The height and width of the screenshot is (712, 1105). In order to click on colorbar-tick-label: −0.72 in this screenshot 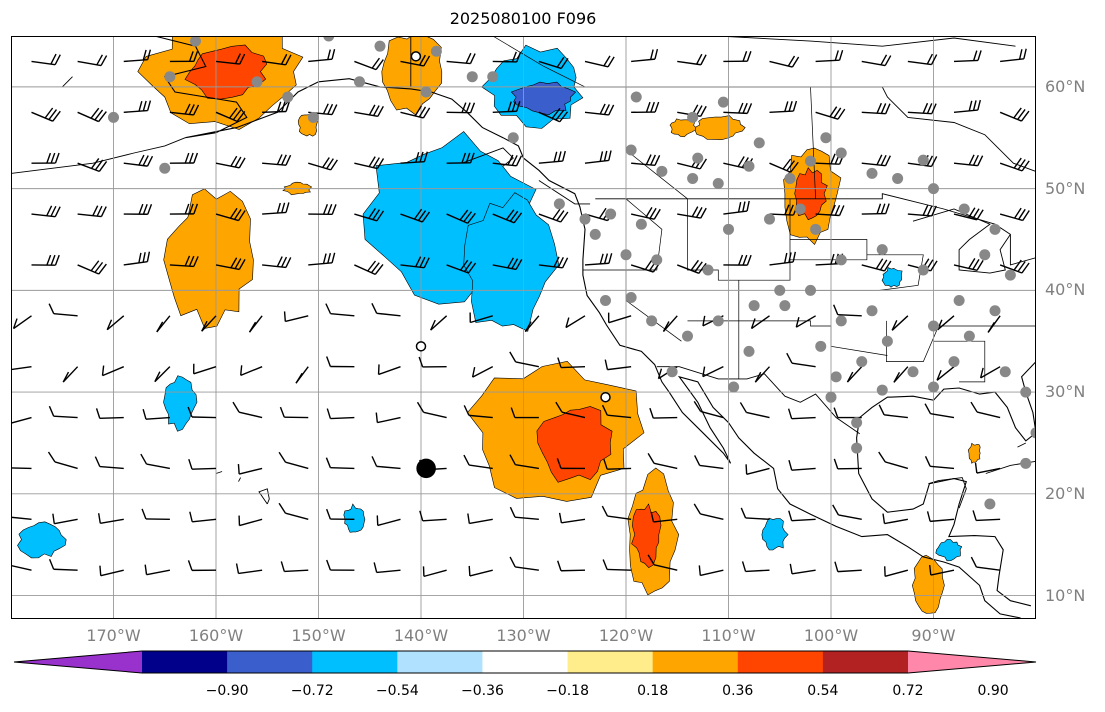, I will do `click(312, 691)`.